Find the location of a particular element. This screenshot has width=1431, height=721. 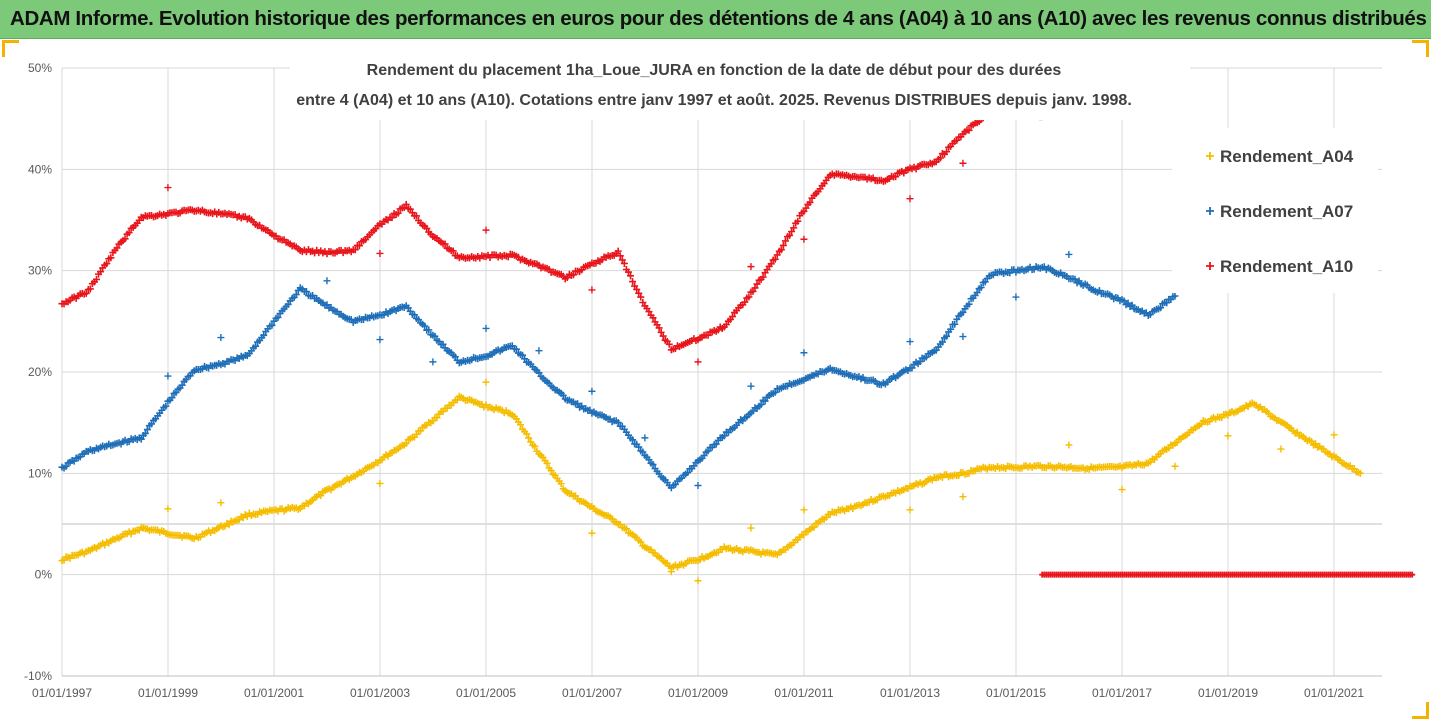

x-tick-label: 01/01/1999 is located at coordinates (168, 693).